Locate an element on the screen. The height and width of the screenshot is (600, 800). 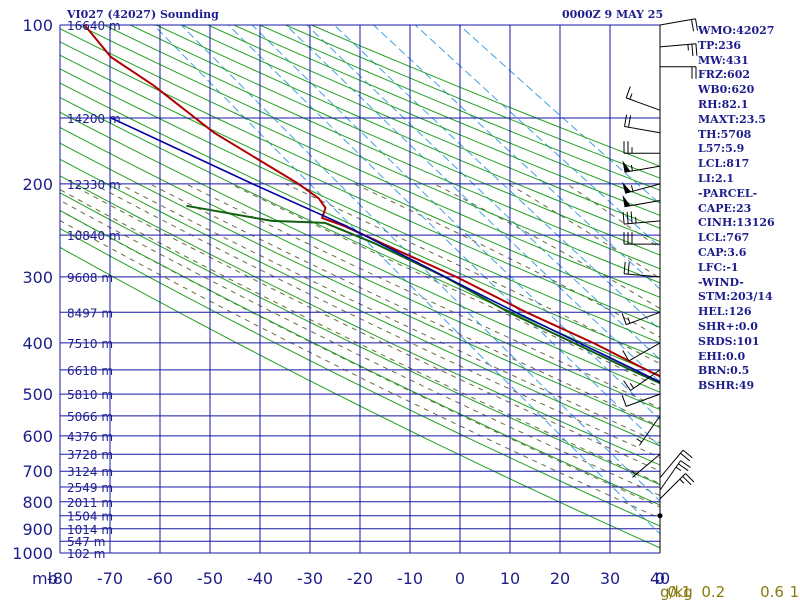
pressure-tick-label: 500 is located at coordinates (37, 394).